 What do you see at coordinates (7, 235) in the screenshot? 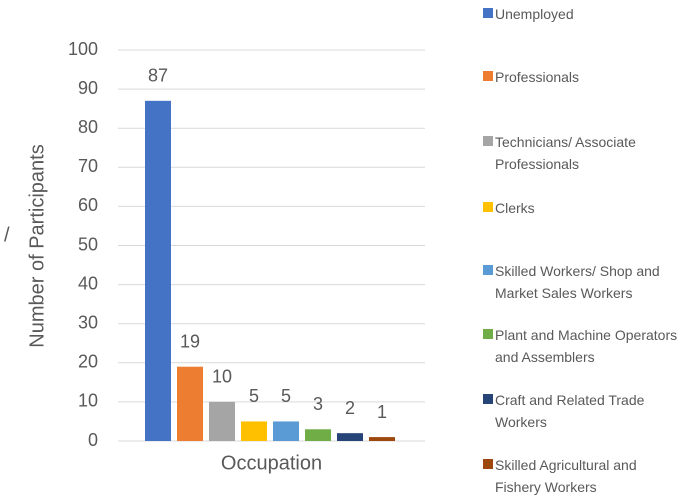
I see `annotation: /` at bounding box center [7, 235].